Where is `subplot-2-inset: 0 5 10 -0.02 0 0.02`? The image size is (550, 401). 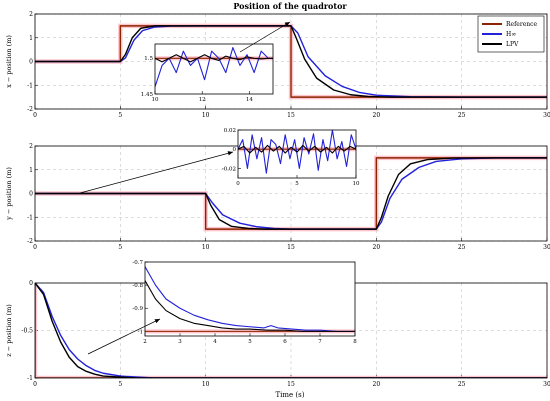
subplot-2-inset: 0 5 10 -0.02 0 0.02 is located at coordinates (291, 157).